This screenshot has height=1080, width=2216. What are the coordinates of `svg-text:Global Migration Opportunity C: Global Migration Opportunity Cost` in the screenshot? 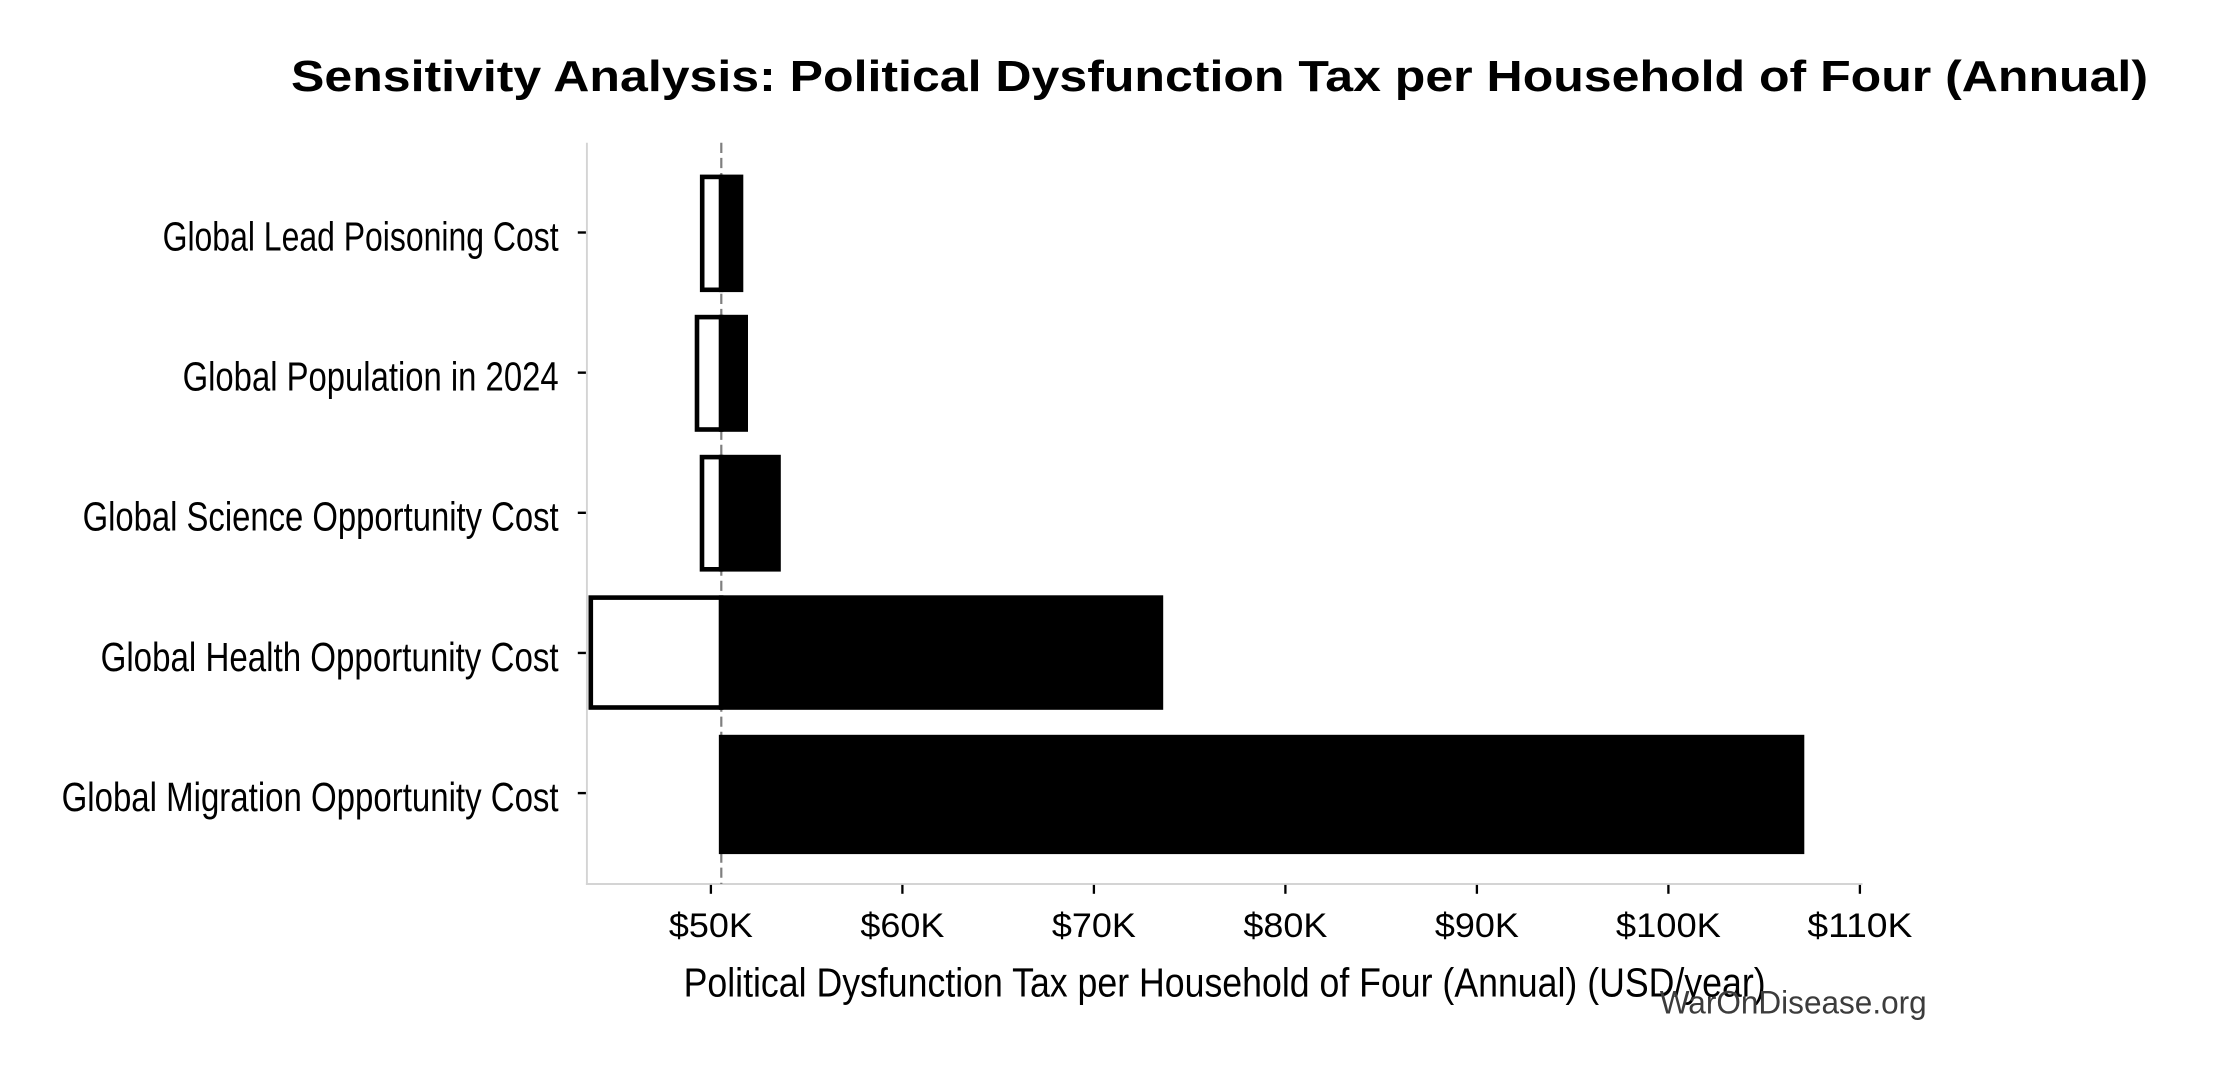 It's located at (310, 797).